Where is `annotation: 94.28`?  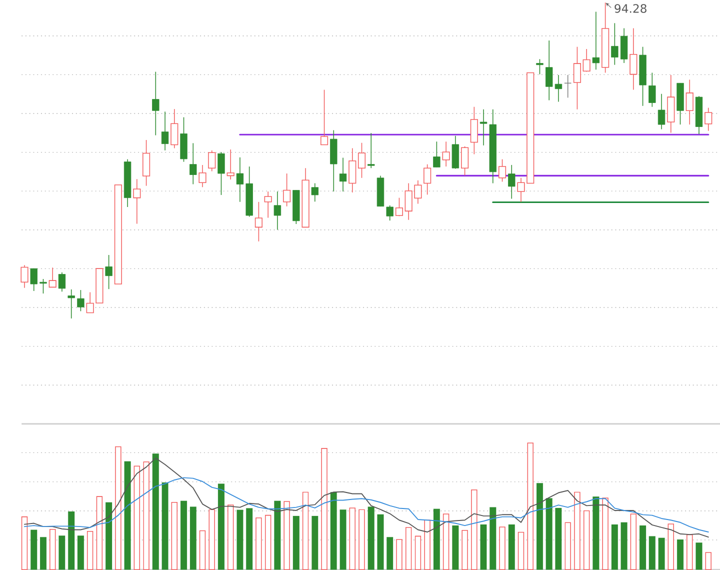 annotation: 94.28 is located at coordinates (630, 8).